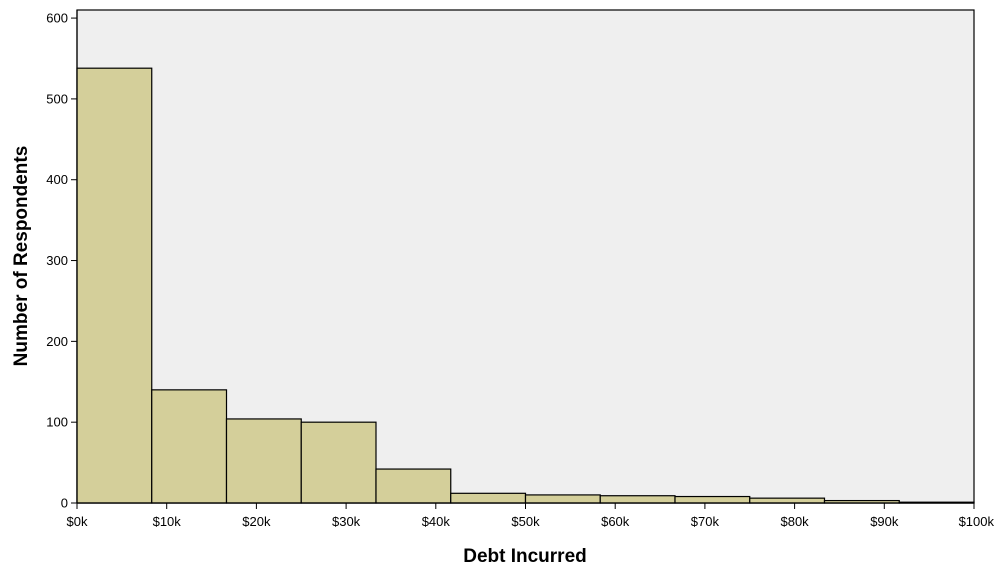 Image resolution: width=1000 pixels, height=569 pixels. I want to click on x-tick-label: $100k, so click(977, 521).